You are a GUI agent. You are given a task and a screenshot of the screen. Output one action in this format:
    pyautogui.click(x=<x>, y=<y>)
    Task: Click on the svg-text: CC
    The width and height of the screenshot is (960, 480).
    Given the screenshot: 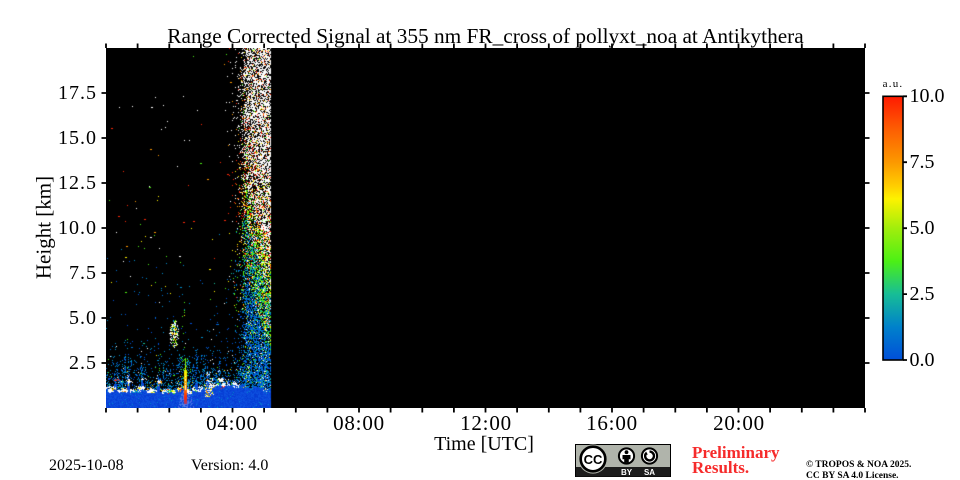 What is the action you would take?
    pyautogui.click(x=593, y=459)
    